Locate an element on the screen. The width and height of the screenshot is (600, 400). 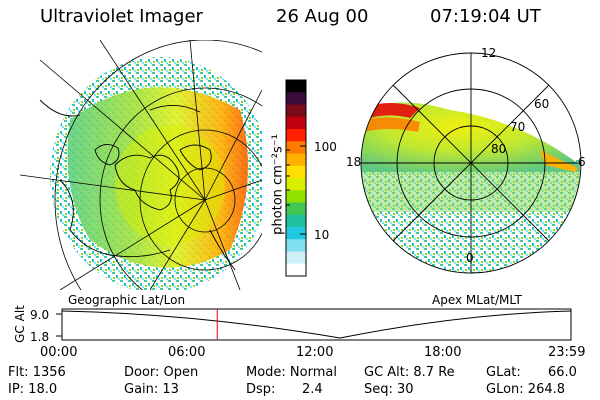
colorbar-ticks is located at coordinates (296, 190).